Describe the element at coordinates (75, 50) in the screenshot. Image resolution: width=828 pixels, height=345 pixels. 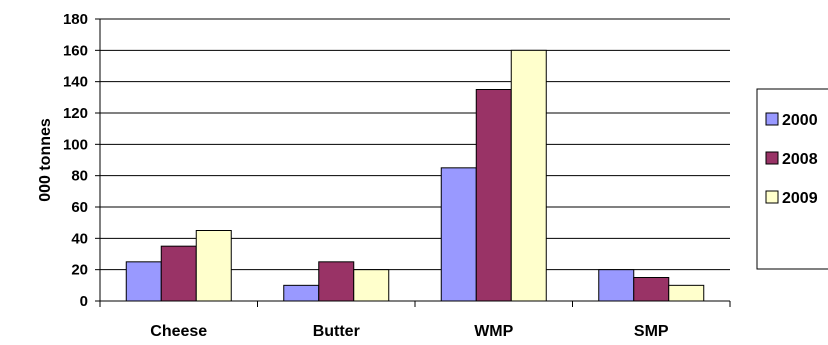
I see `y-tick-label: 160` at that location.